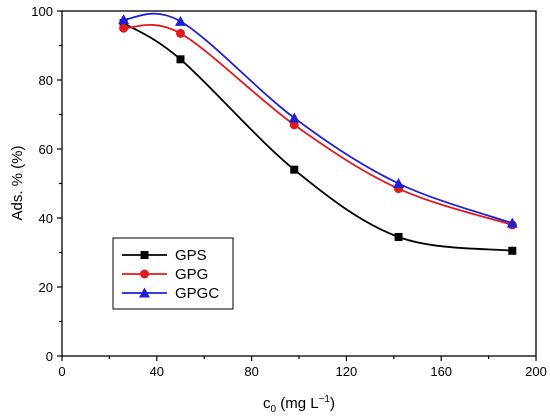 The width and height of the screenshot is (550, 420). What do you see at coordinates (46, 80) in the screenshot?
I see `y-tick-label: 80` at bounding box center [46, 80].